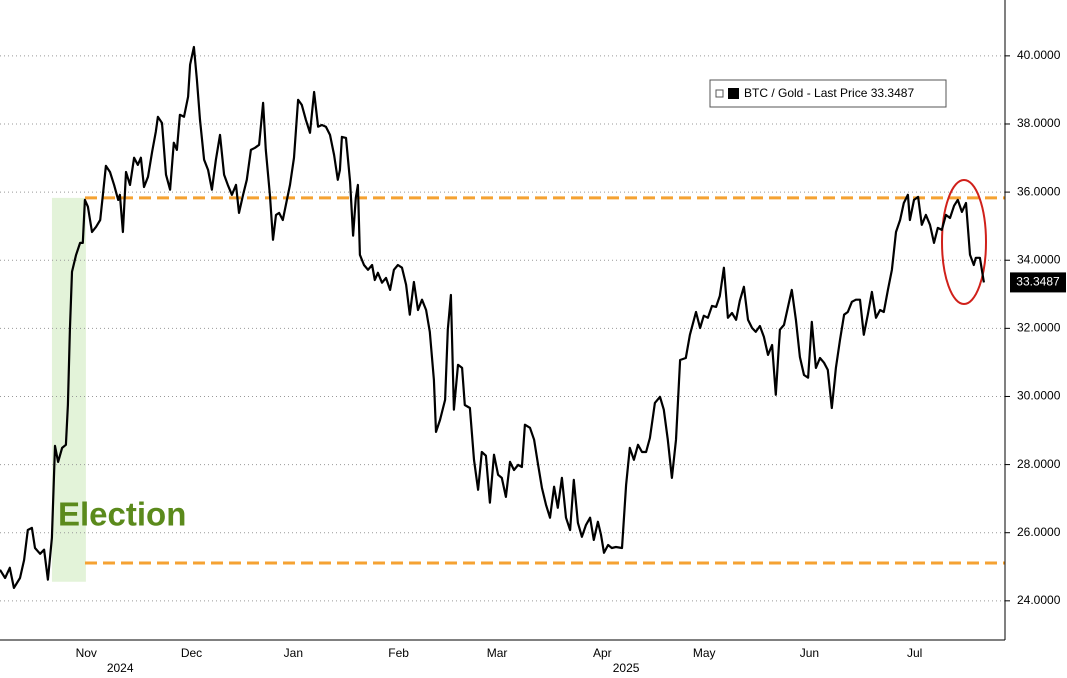 The image size is (1067, 678). What do you see at coordinates (626, 668) in the screenshot?
I see `x-year-label: 2025` at bounding box center [626, 668].